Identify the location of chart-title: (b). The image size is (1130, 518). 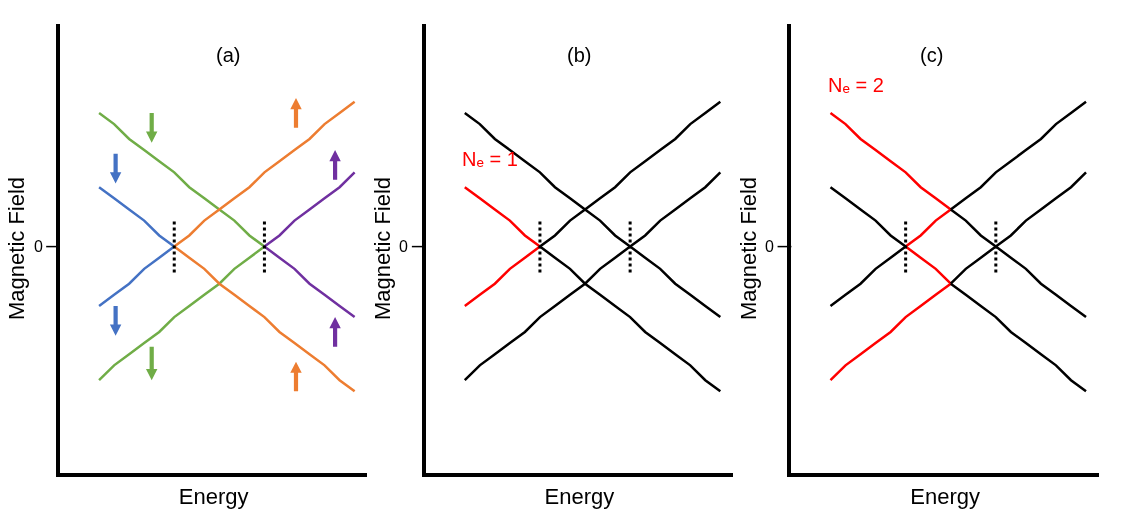
(579, 55).